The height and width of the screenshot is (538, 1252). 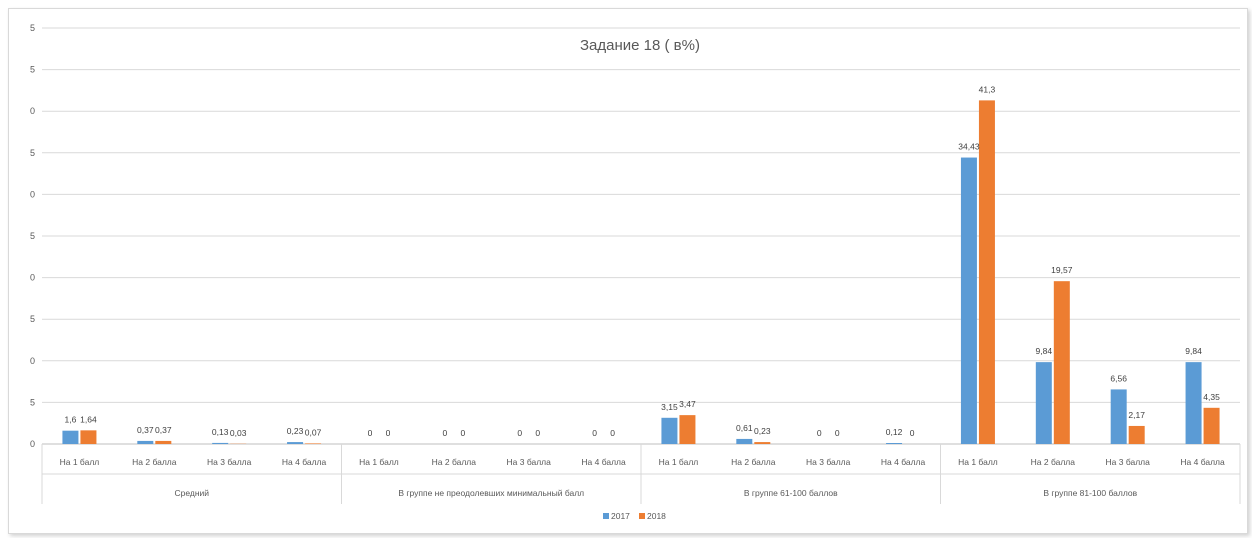 I want to click on data-label: 4,35, so click(x=1211, y=397).